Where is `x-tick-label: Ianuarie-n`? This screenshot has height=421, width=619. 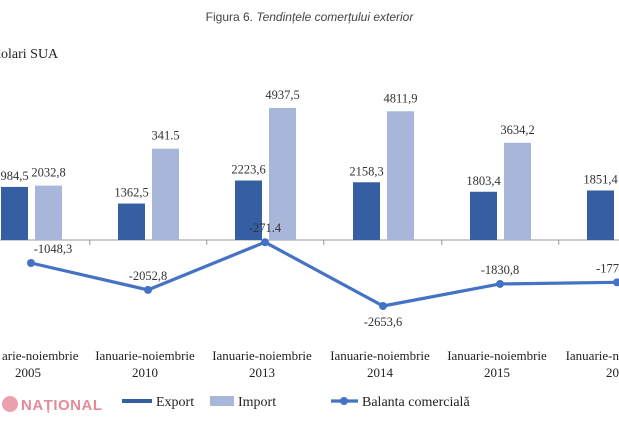 x-tick-label: Ianuarie-n is located at coordinates (592, 355).